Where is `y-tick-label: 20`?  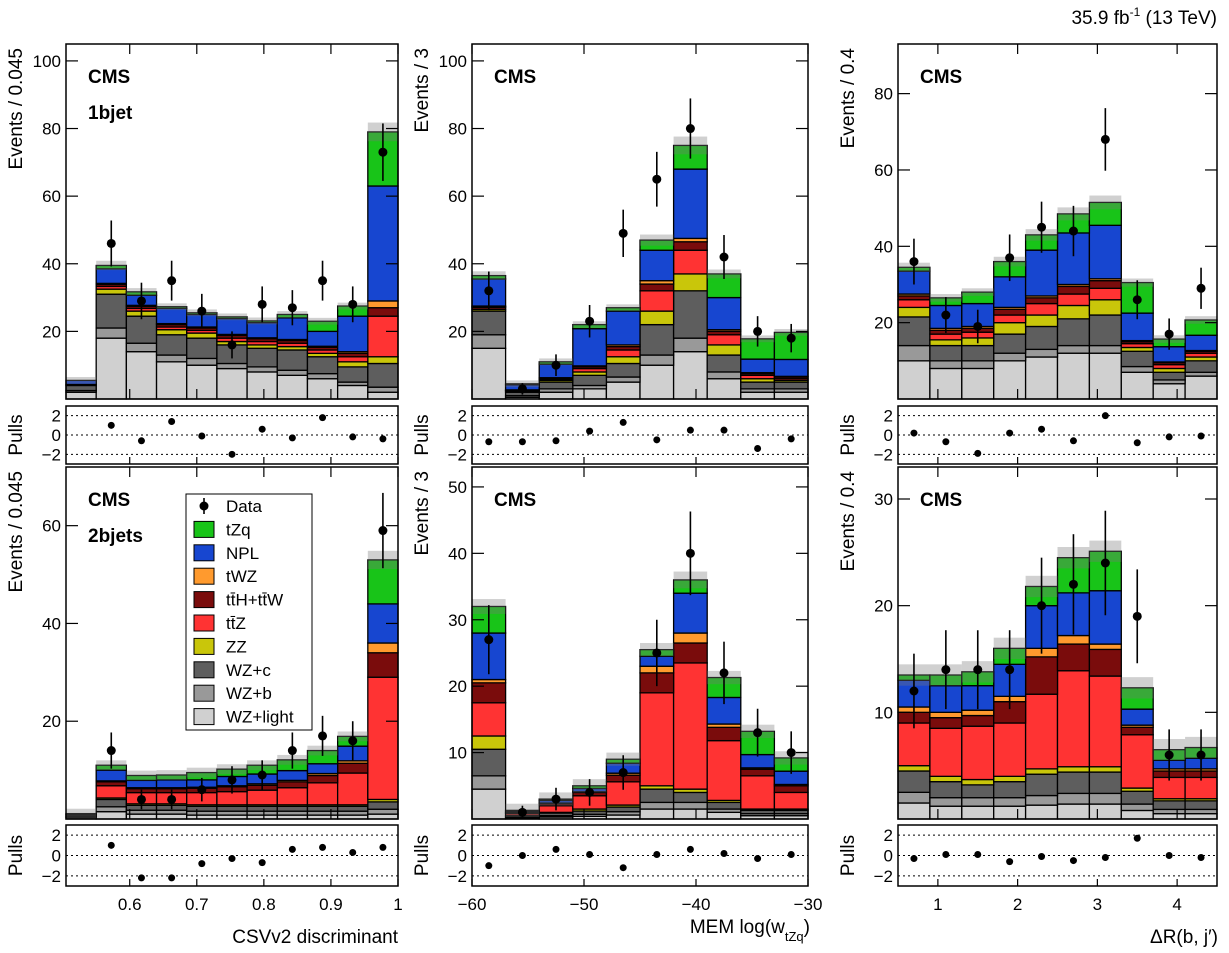 y-tick-label: 20 is located at coordinates (51, 721).